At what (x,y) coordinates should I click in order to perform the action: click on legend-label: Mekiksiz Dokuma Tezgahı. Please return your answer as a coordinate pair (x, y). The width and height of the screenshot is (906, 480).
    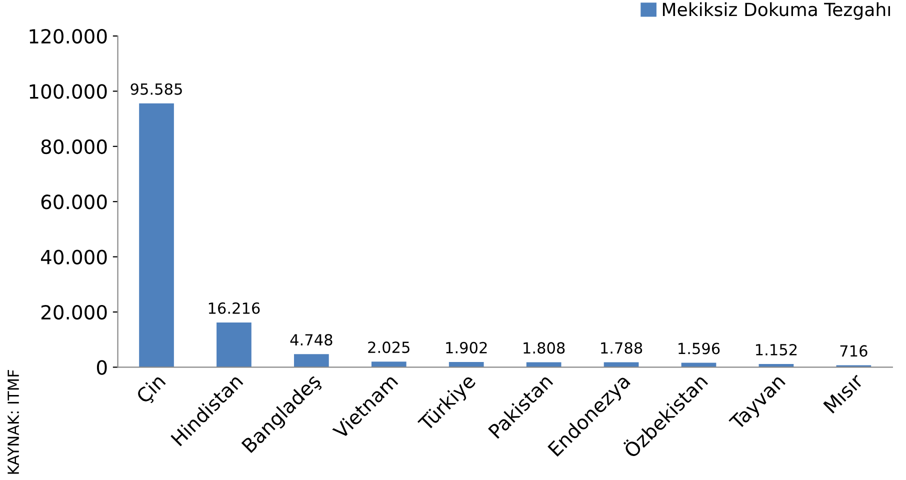
    Looking at the image, I should click on (776, 11).